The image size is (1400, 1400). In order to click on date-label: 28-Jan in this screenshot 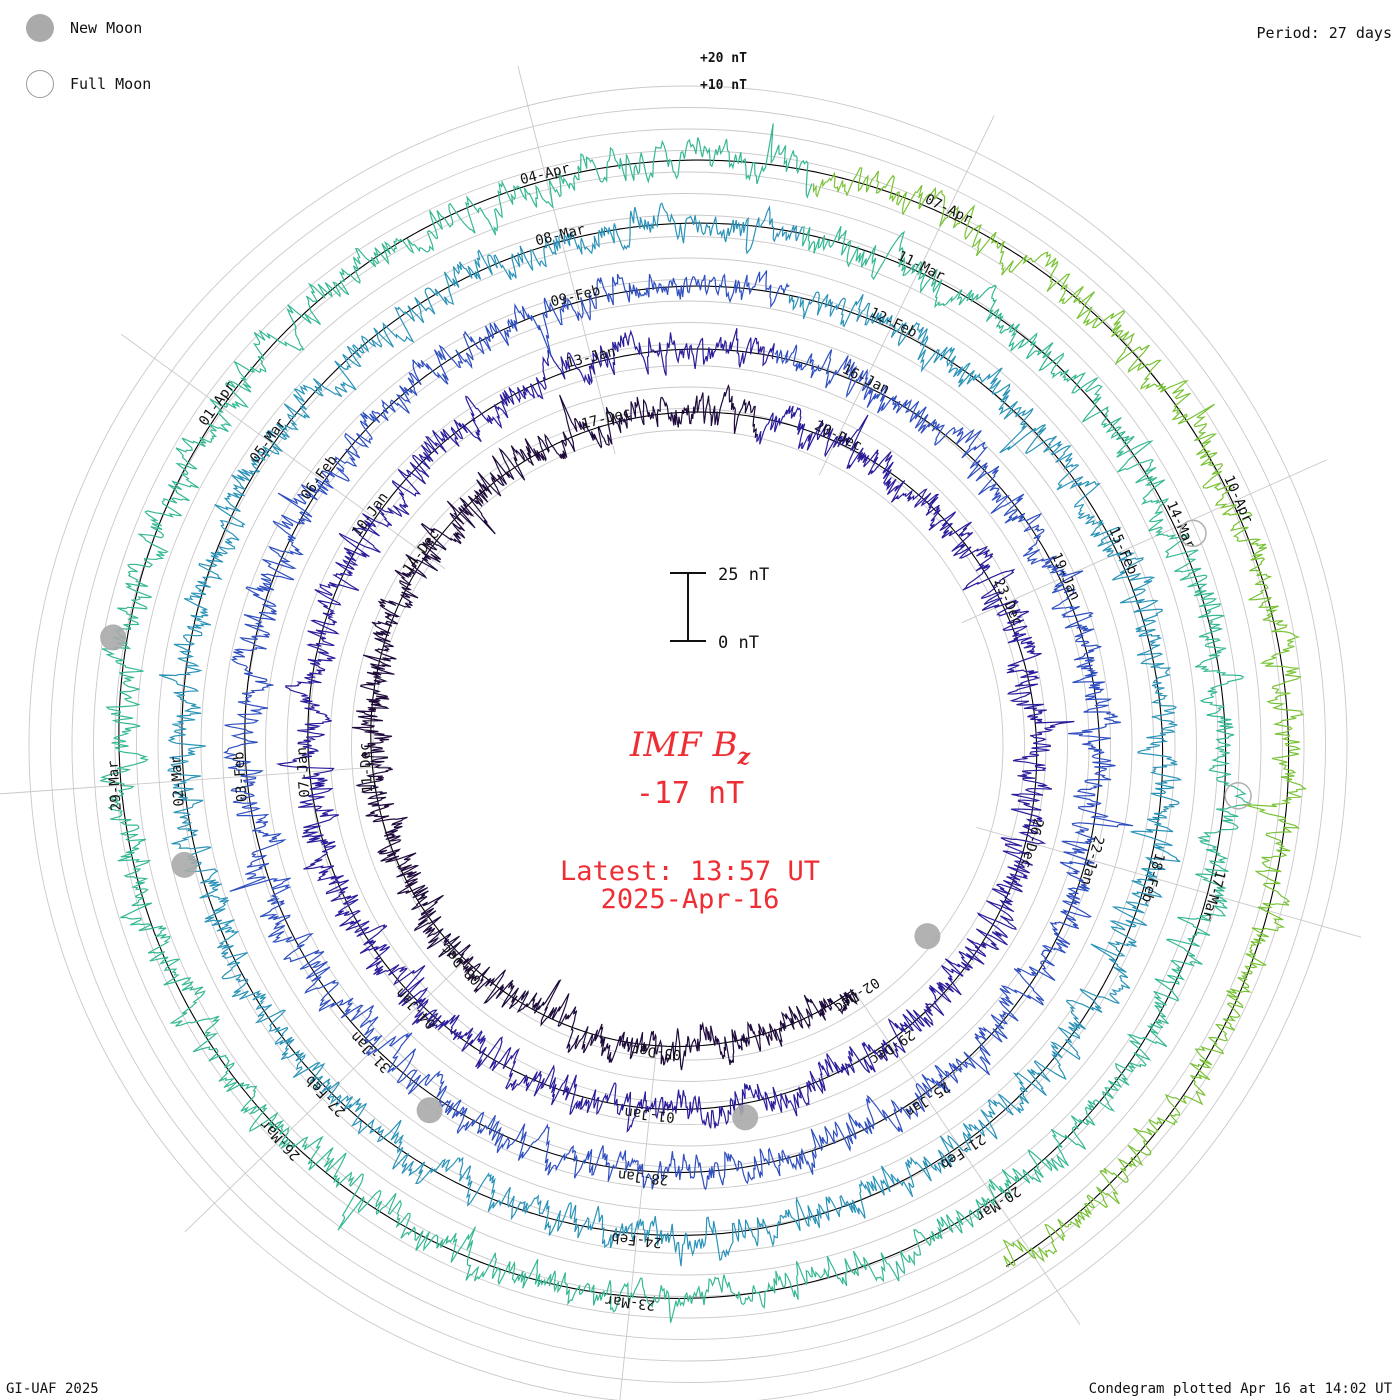, I will do `click(643, 1176)`.